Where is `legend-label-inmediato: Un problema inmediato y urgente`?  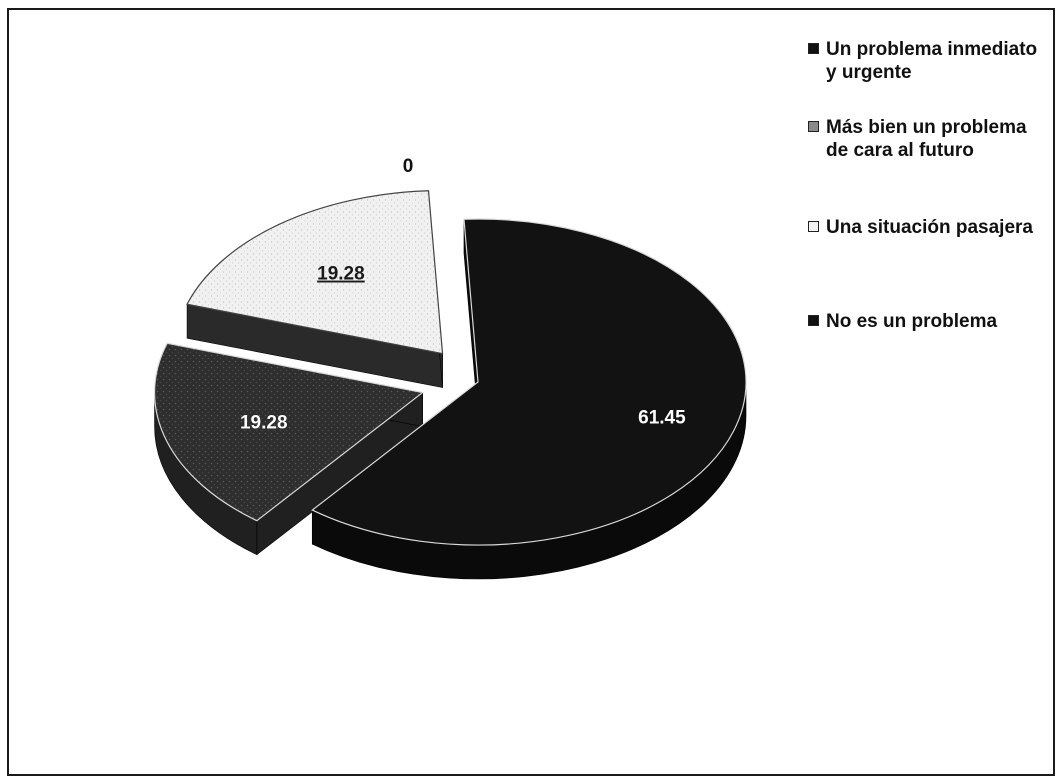 legend-label-inmediato: Un problema inmediato y urgente is located at coordinates (932, 61).